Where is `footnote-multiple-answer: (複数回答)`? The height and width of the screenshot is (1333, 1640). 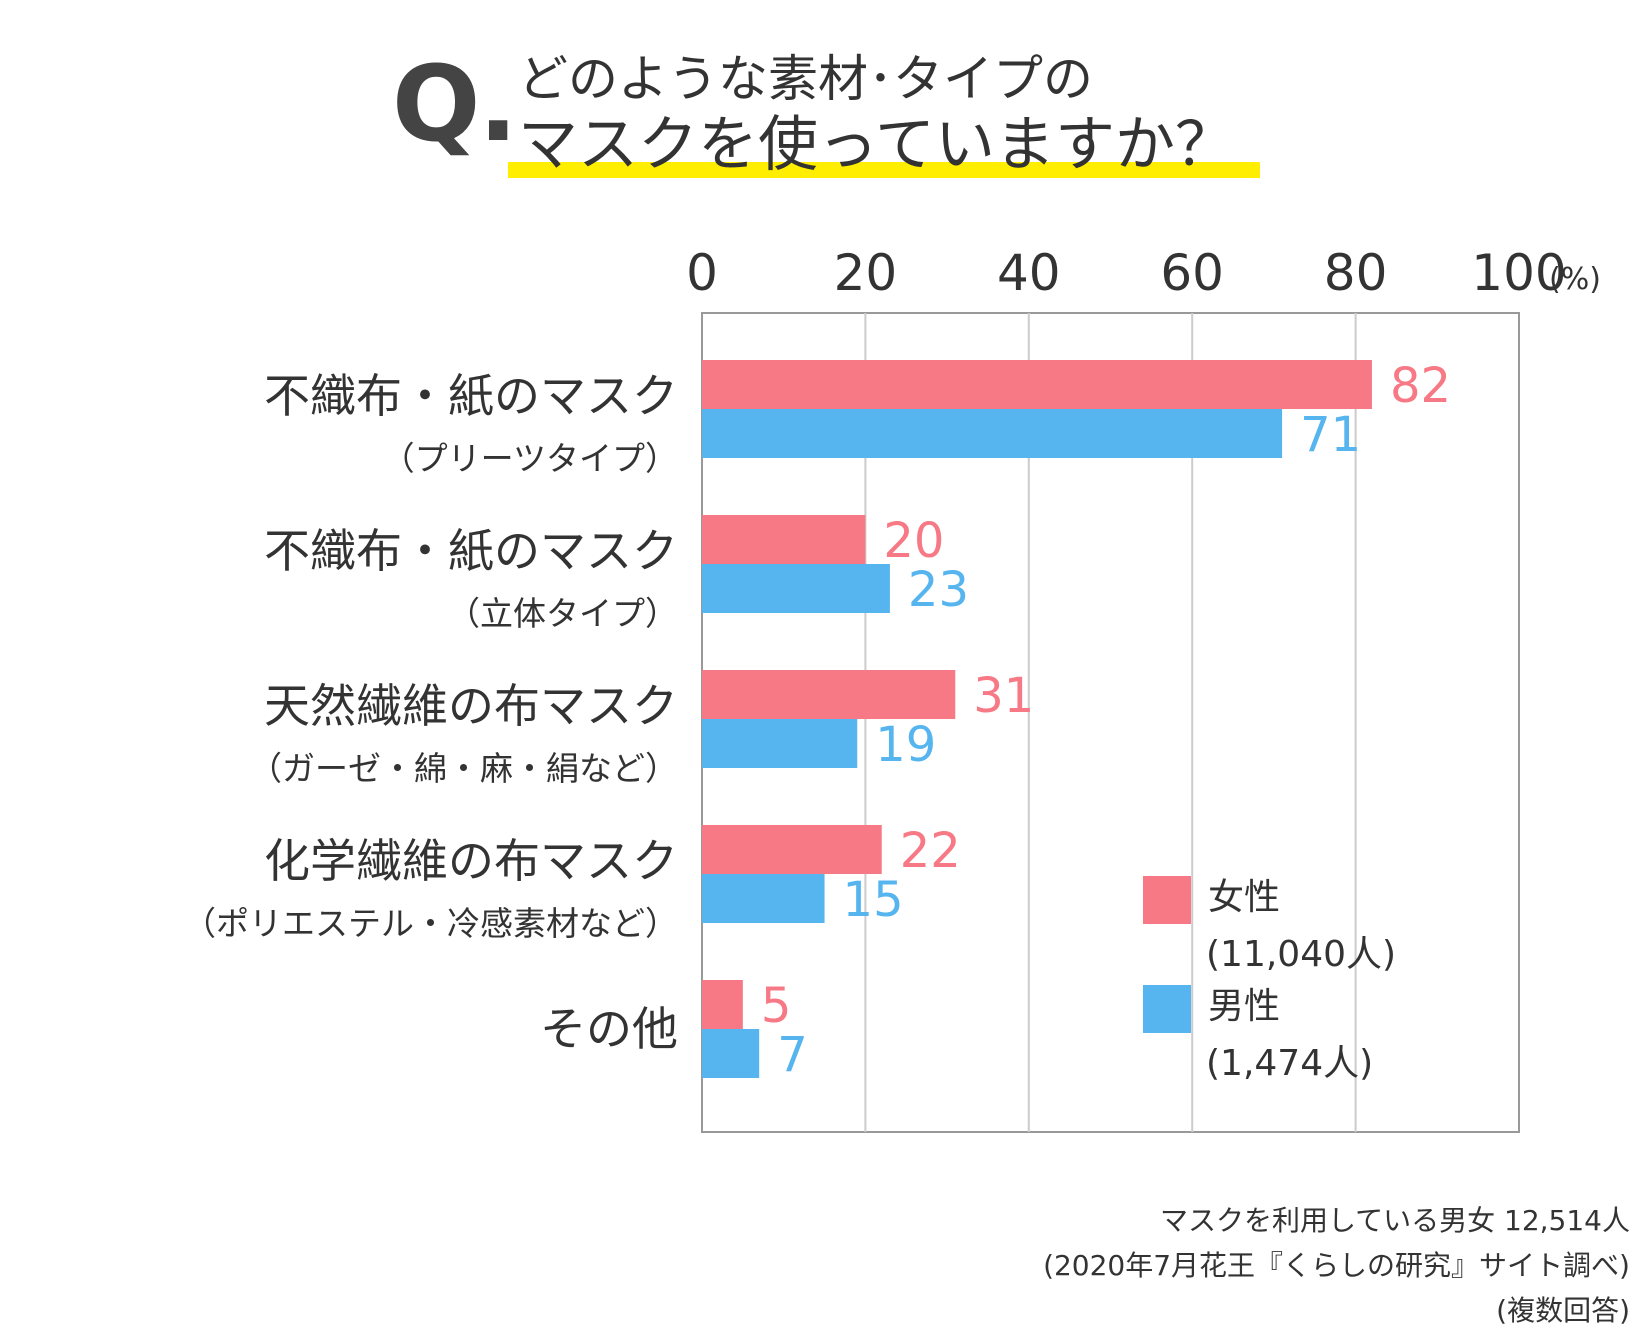 footnote-multiple-answer: (複数回答) is located at coordinates (1563, 1310).